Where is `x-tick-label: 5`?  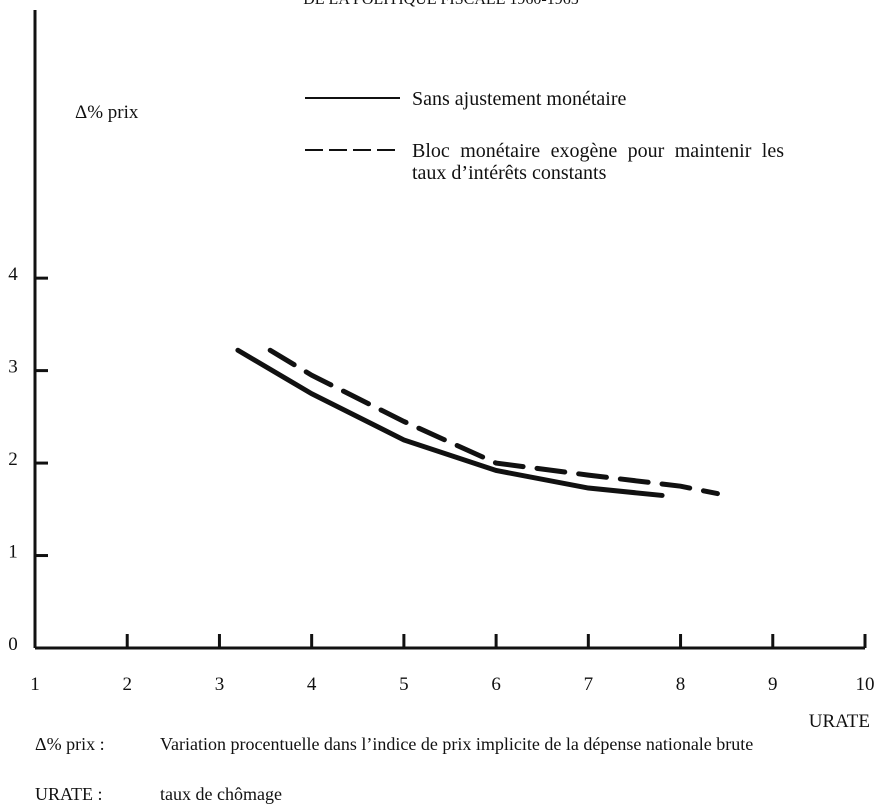 x-tick-label: 5 is located at coordinates (404, 684).